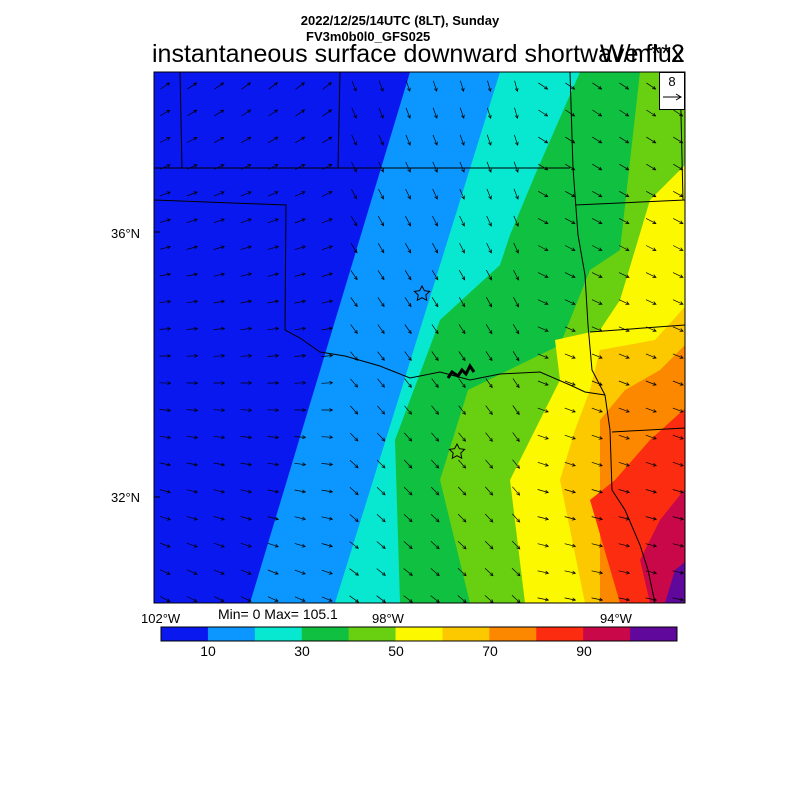 The image size is (800, 800). What do you see at coordinates (461, 371) in the screenshot?
I see `lake-texoma` at bounding box center [461, 371].